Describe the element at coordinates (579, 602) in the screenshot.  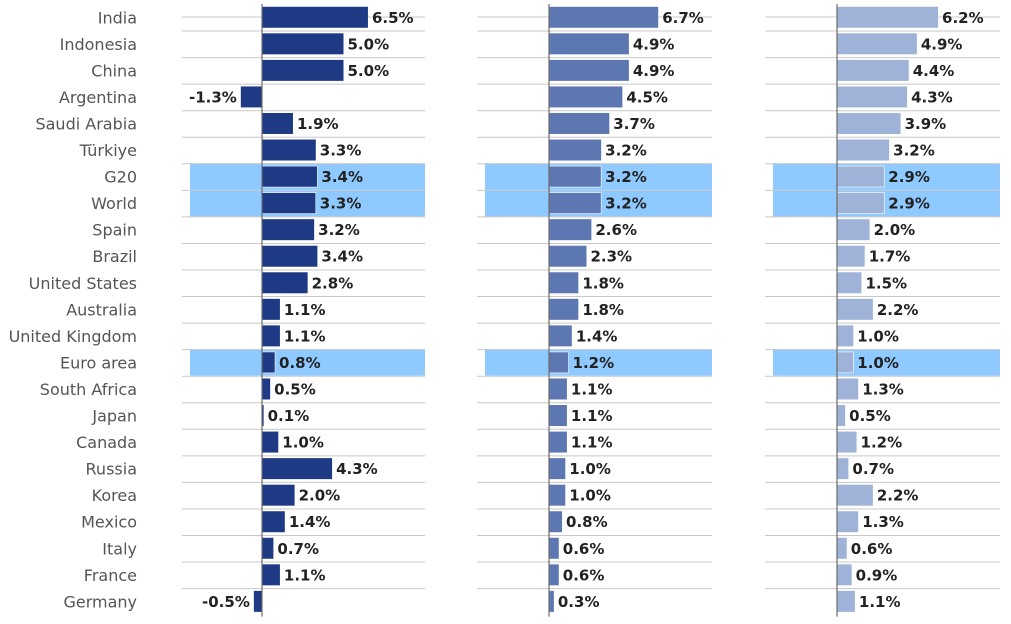
I see `value-label: 0.3%` at that location.